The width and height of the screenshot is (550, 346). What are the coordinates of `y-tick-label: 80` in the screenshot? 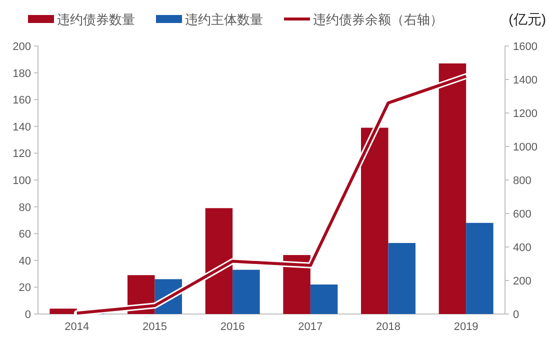 It's located at (24, 208).